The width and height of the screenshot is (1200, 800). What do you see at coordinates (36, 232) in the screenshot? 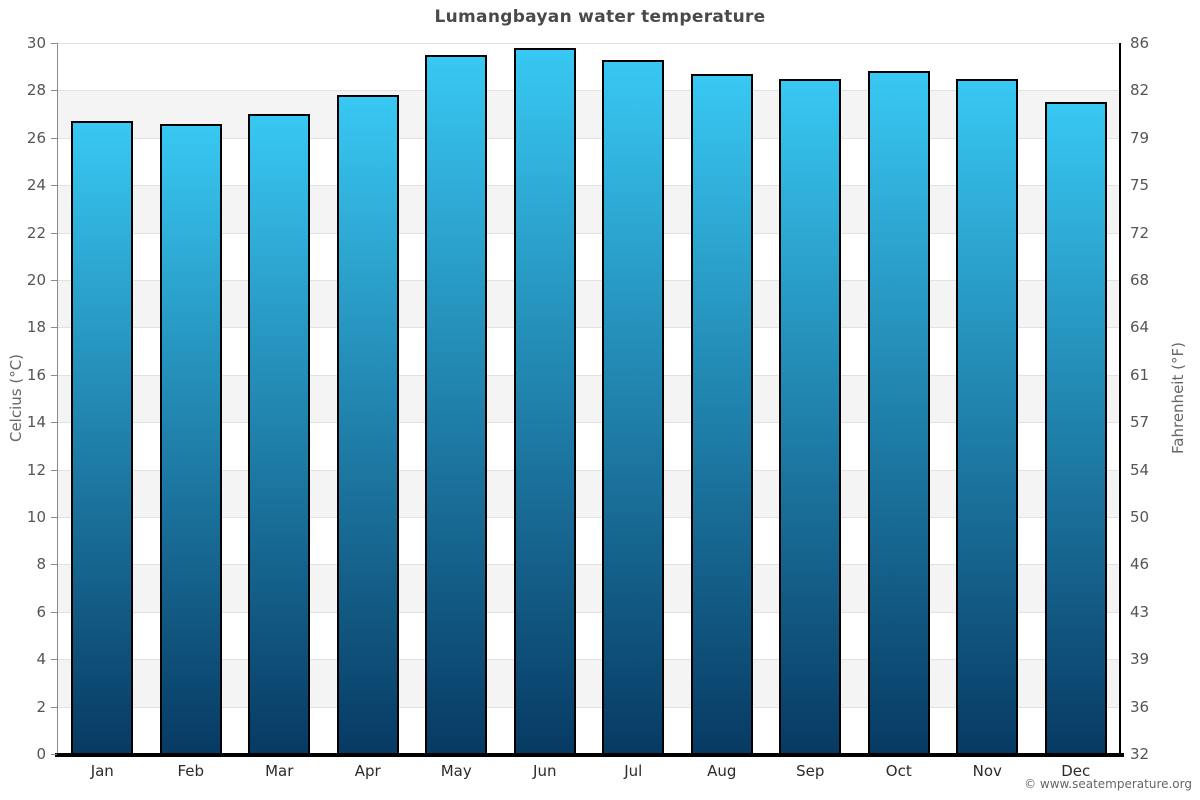
I see `celsius-tick-label: 22` at bounding box center [36, 232].